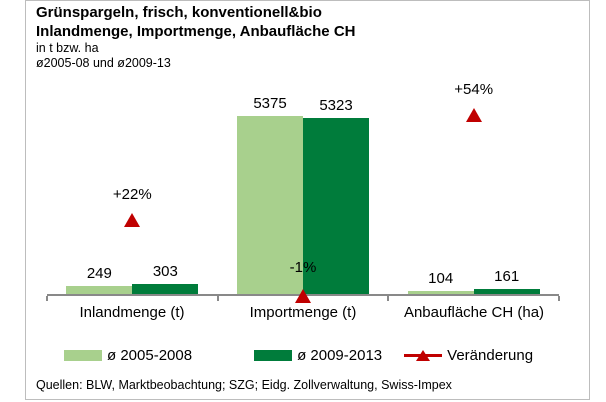 This screenshot has width=606, height=402. What do you see at coordinates (303, 267) in the screenshot?
I see `change-percent-label: -1%` at bounding box center [303, 267].